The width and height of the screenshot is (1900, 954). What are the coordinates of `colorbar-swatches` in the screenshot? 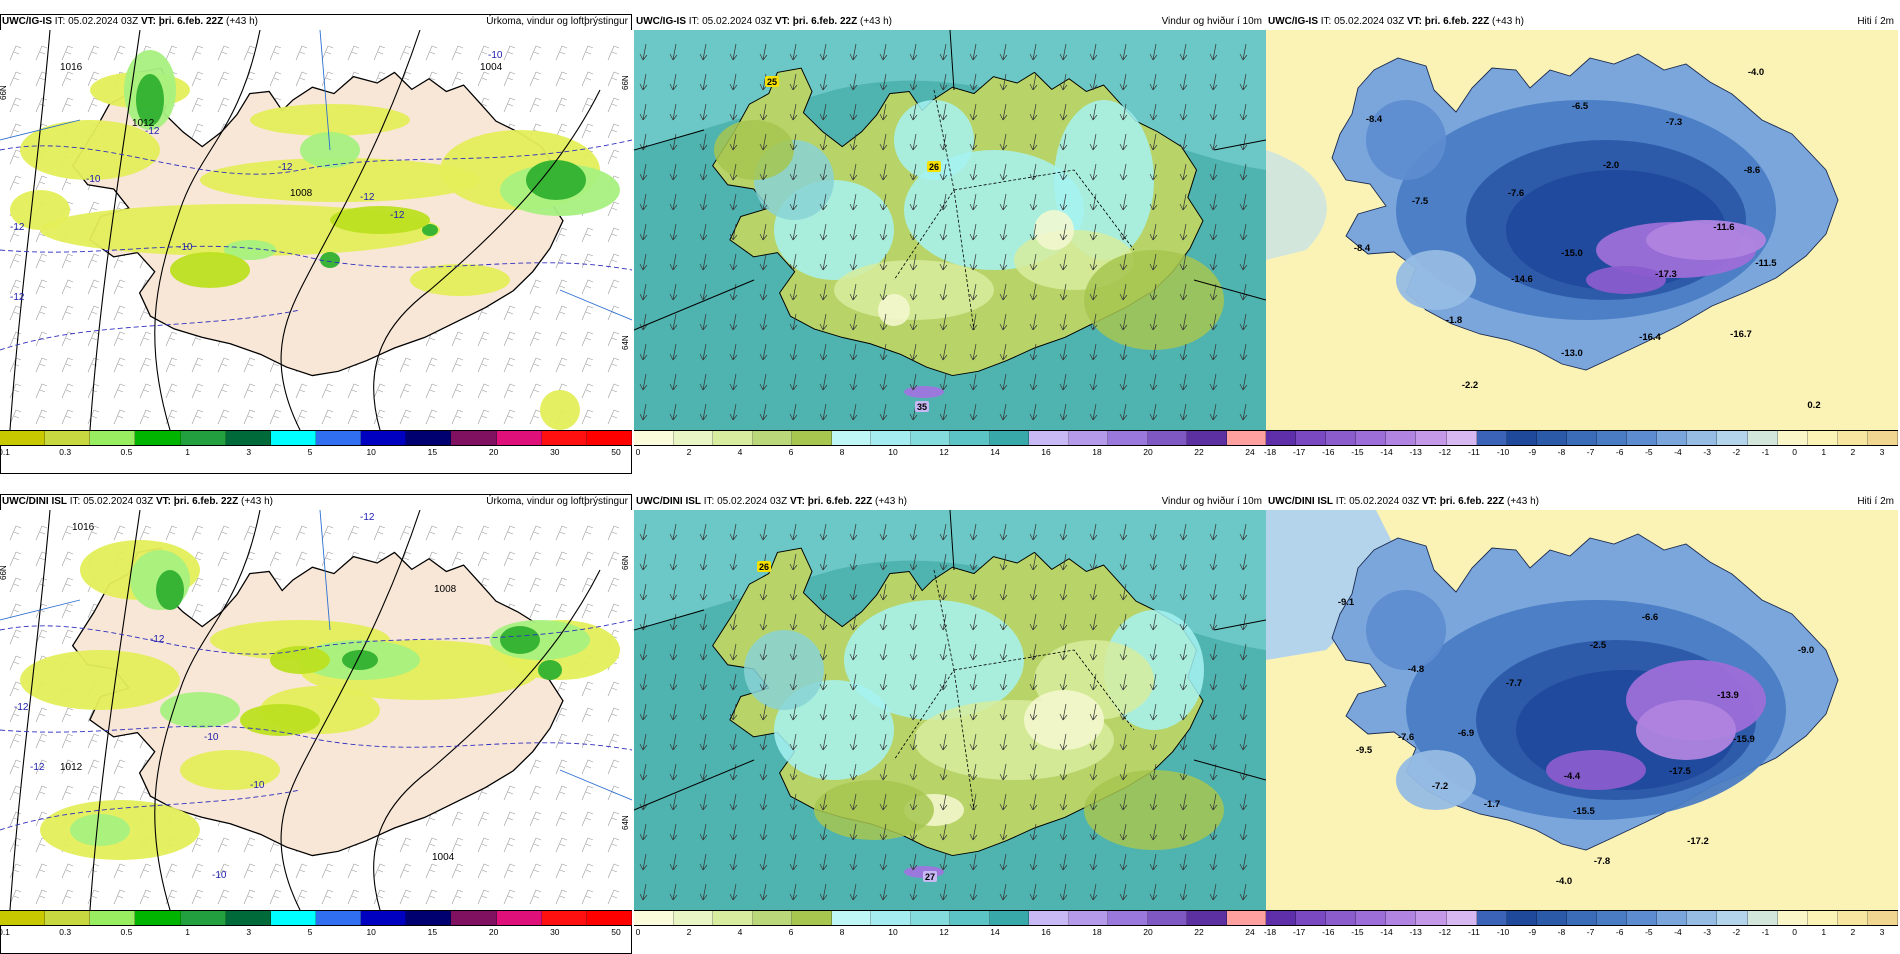 It's located at (316, 918).